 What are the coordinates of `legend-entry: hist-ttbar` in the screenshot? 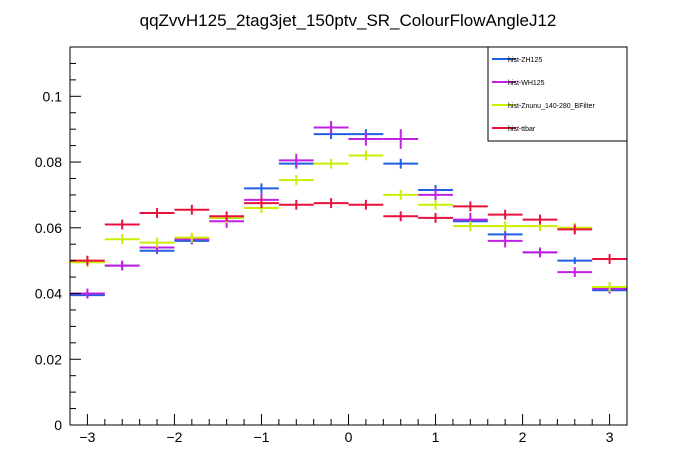 It's located at (514, 129).